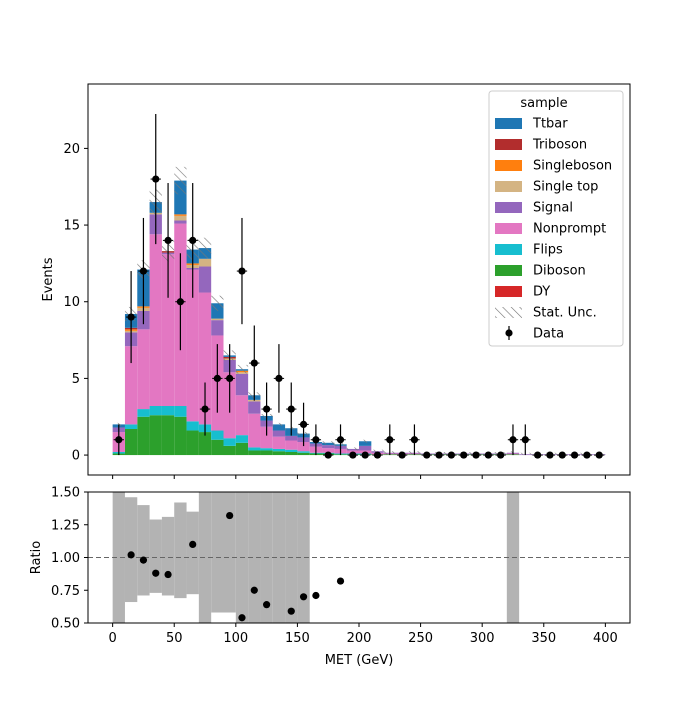 This screenshot has height=704, width=700. Describe the element at coordinates (359, 660) in the screenshot. I see `x-axis-label: MET (GeV)` at that location.